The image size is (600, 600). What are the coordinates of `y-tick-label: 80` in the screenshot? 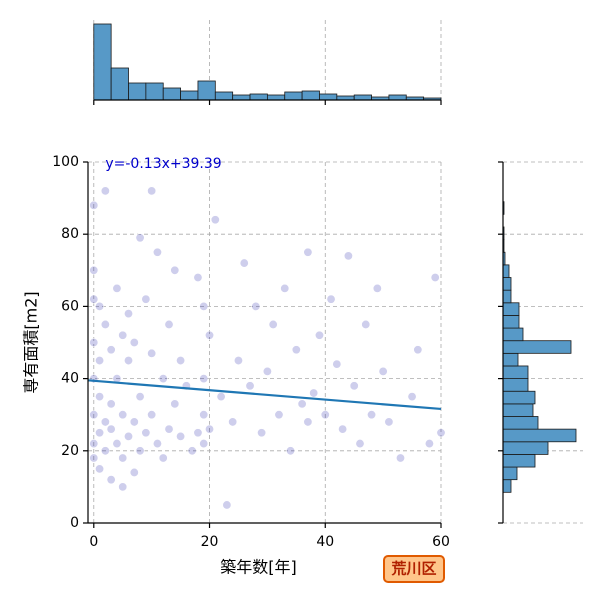 It's located at (70, 234).